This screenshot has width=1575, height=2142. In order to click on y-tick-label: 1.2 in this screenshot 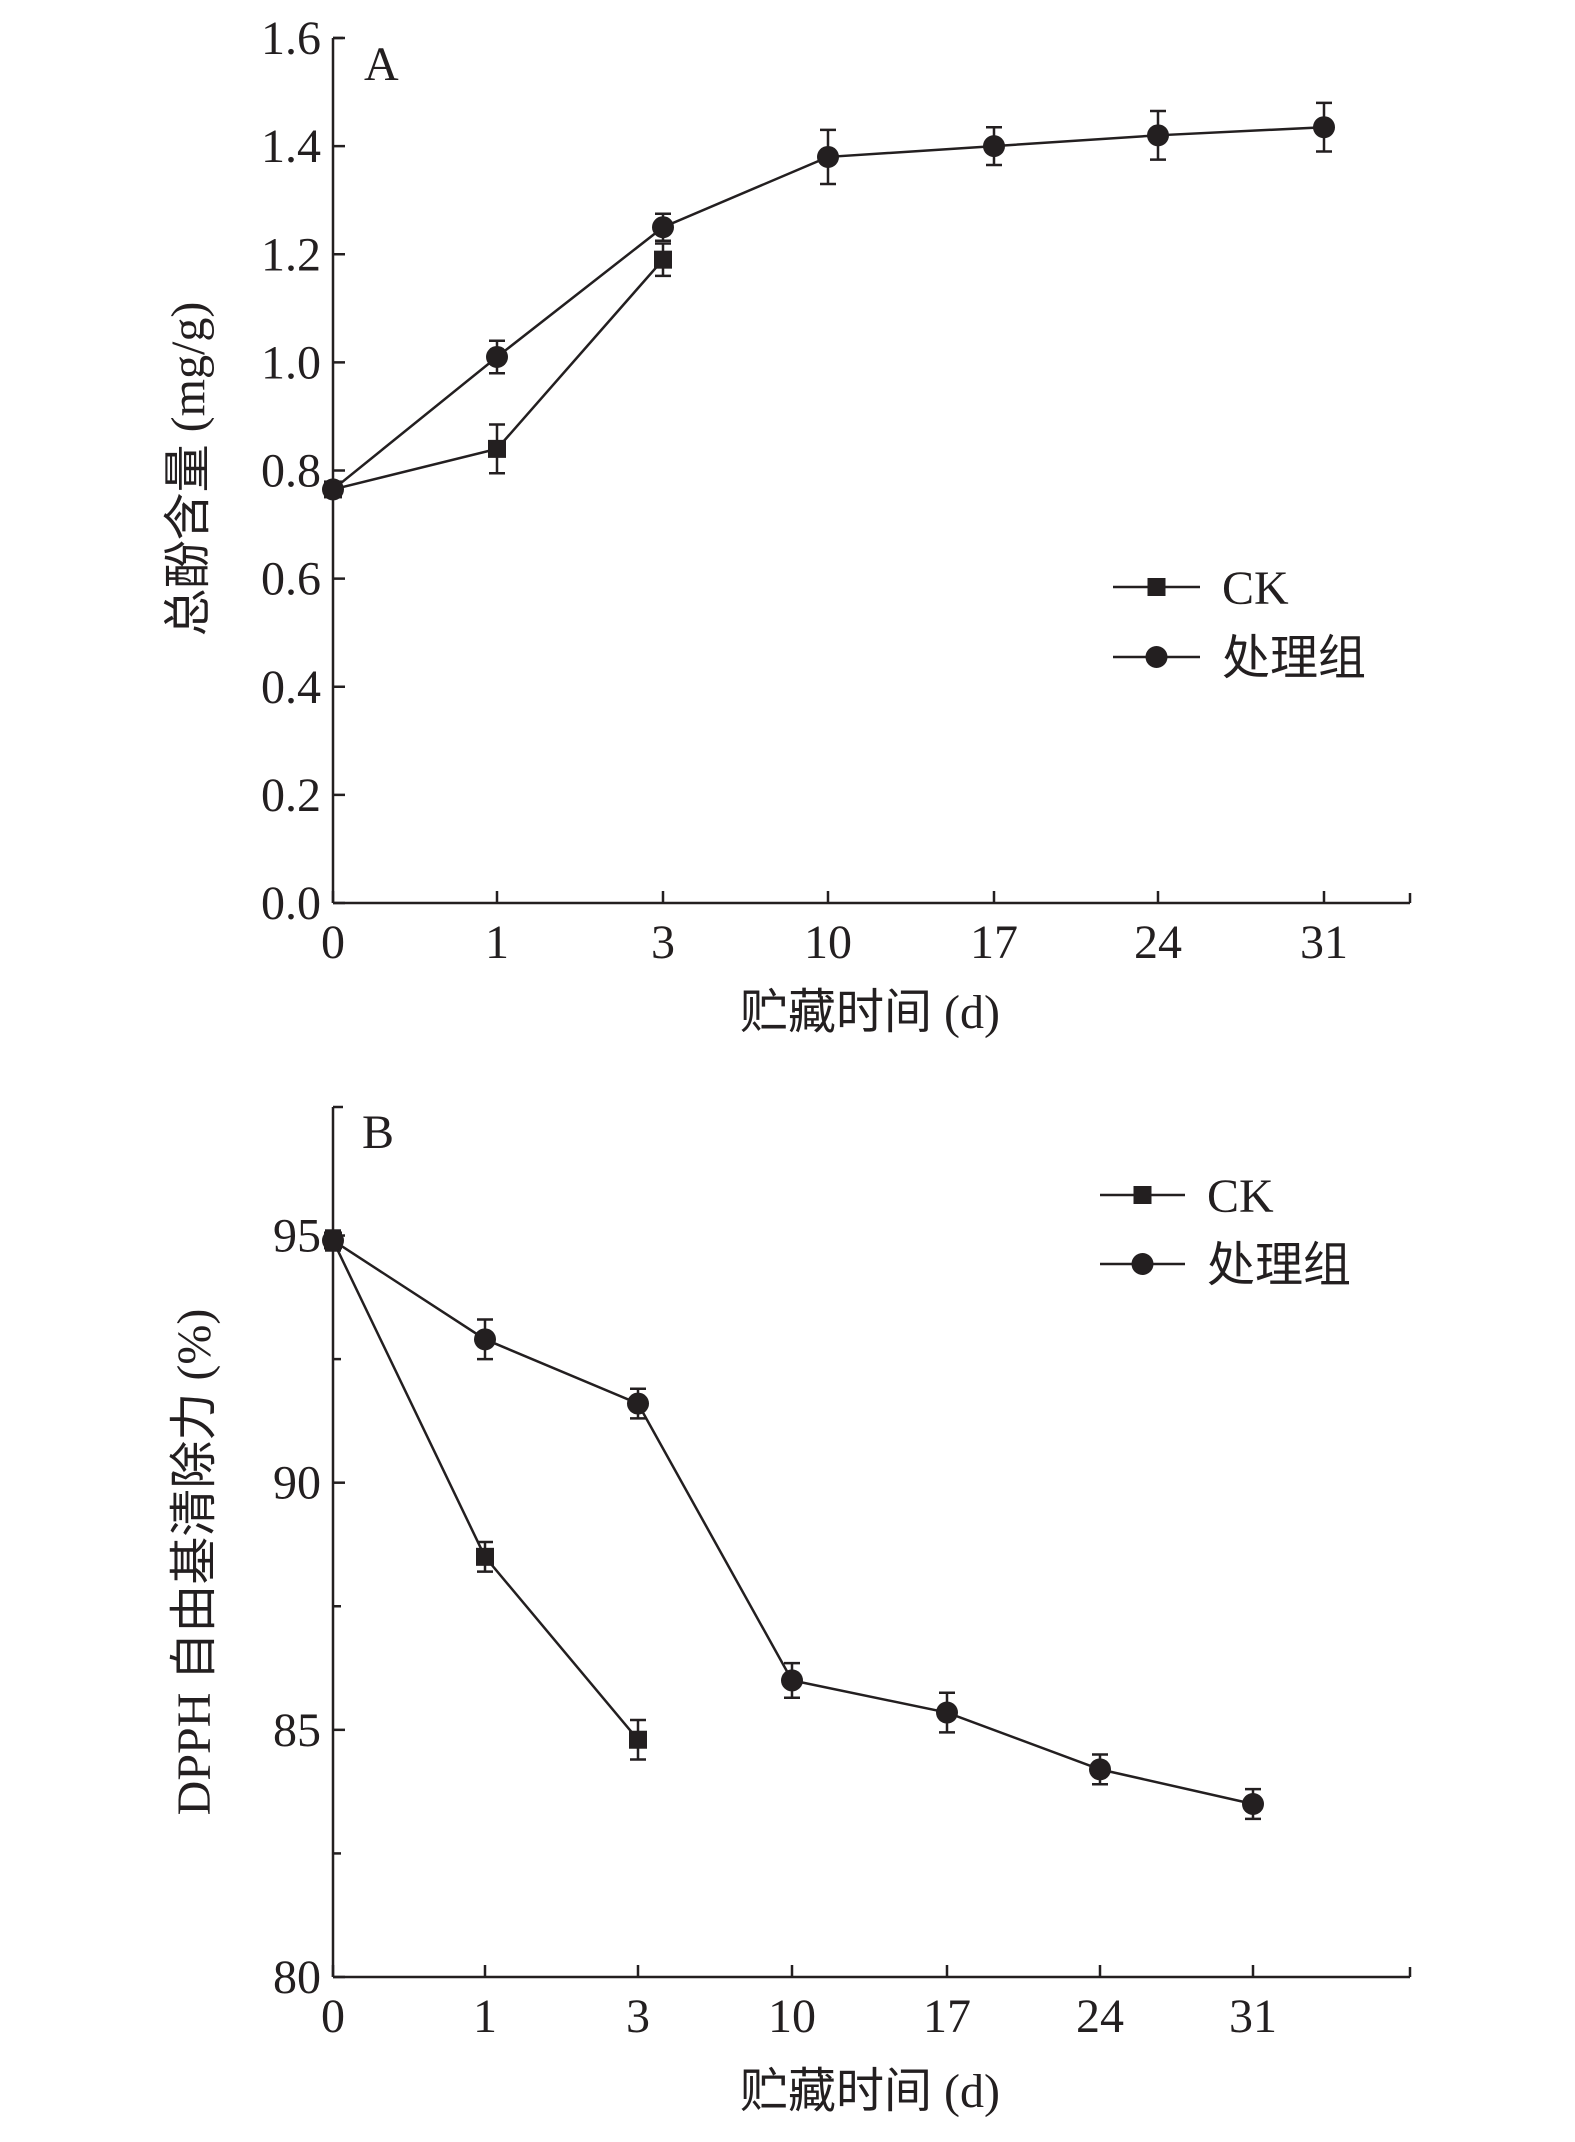, I will do `click(291, 254)`.